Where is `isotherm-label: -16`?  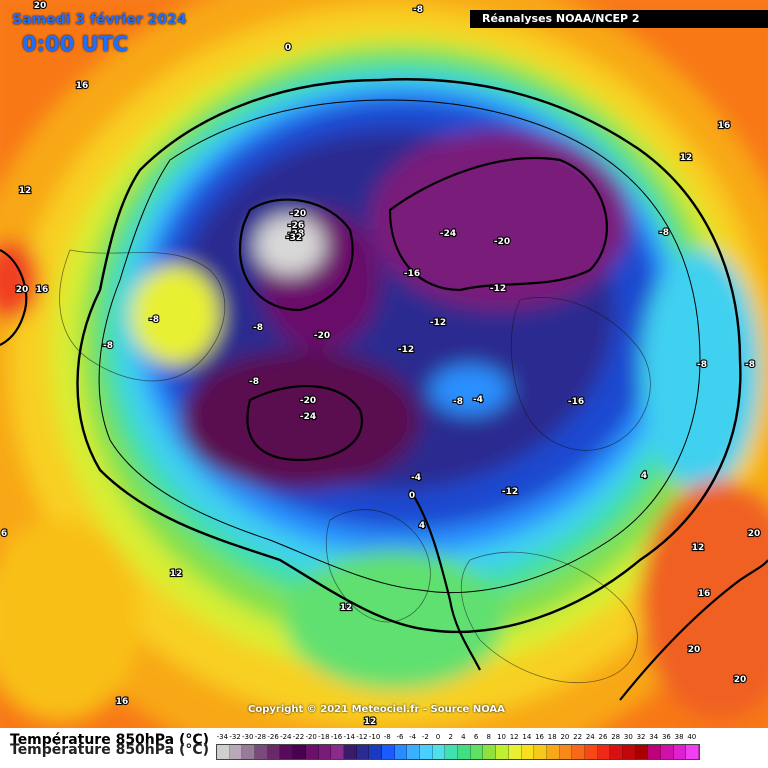 isotherm-label: -16 is located at coordinates (576, 402).